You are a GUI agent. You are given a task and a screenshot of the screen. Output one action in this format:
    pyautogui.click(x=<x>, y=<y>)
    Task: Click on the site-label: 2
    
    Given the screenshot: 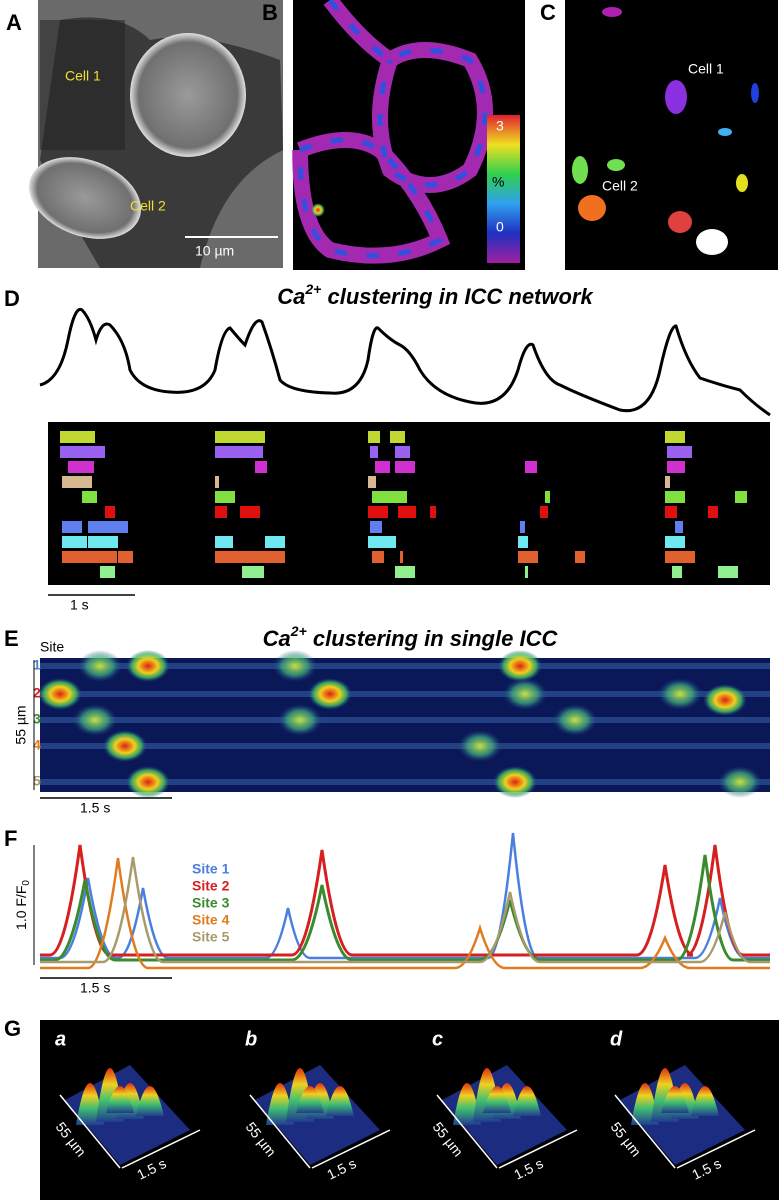 What is the action you would take?
    pyautogui.click(x=37, y=693)
    